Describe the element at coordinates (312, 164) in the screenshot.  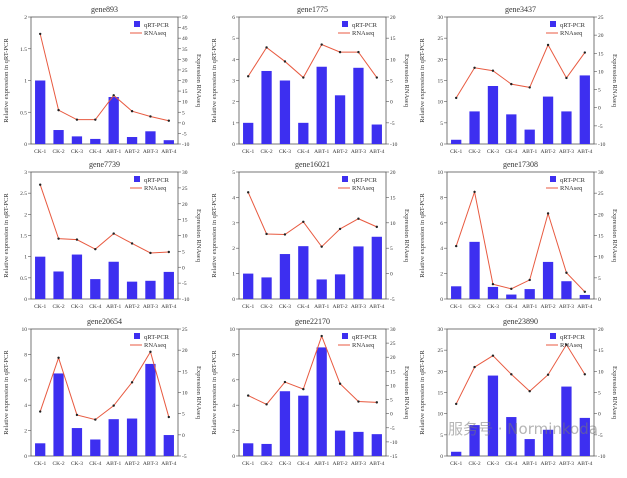
I see `chart-title: gene16021` at that location.